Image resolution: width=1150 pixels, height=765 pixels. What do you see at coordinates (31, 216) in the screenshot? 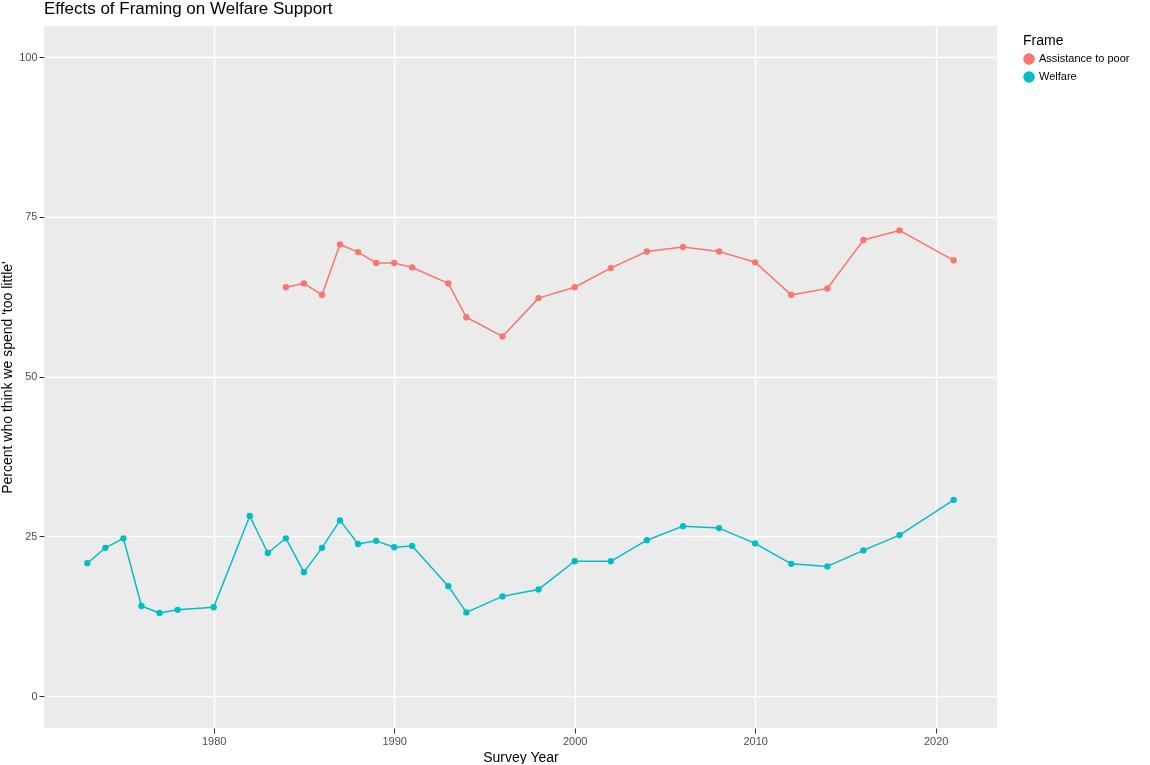
I see `y-tick-label: 75` at bounding box center [31, 216].